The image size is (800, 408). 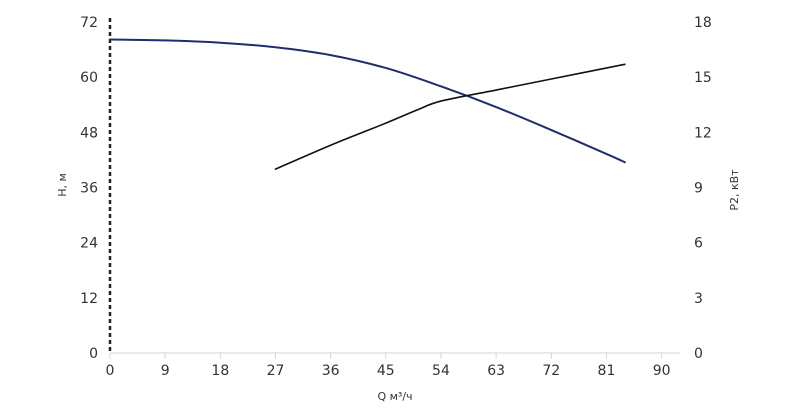 What do you see at coordinates (698, 299) in the screenshot?
I see `y-right-tick-label: 3` at bounding box center [698, 299].